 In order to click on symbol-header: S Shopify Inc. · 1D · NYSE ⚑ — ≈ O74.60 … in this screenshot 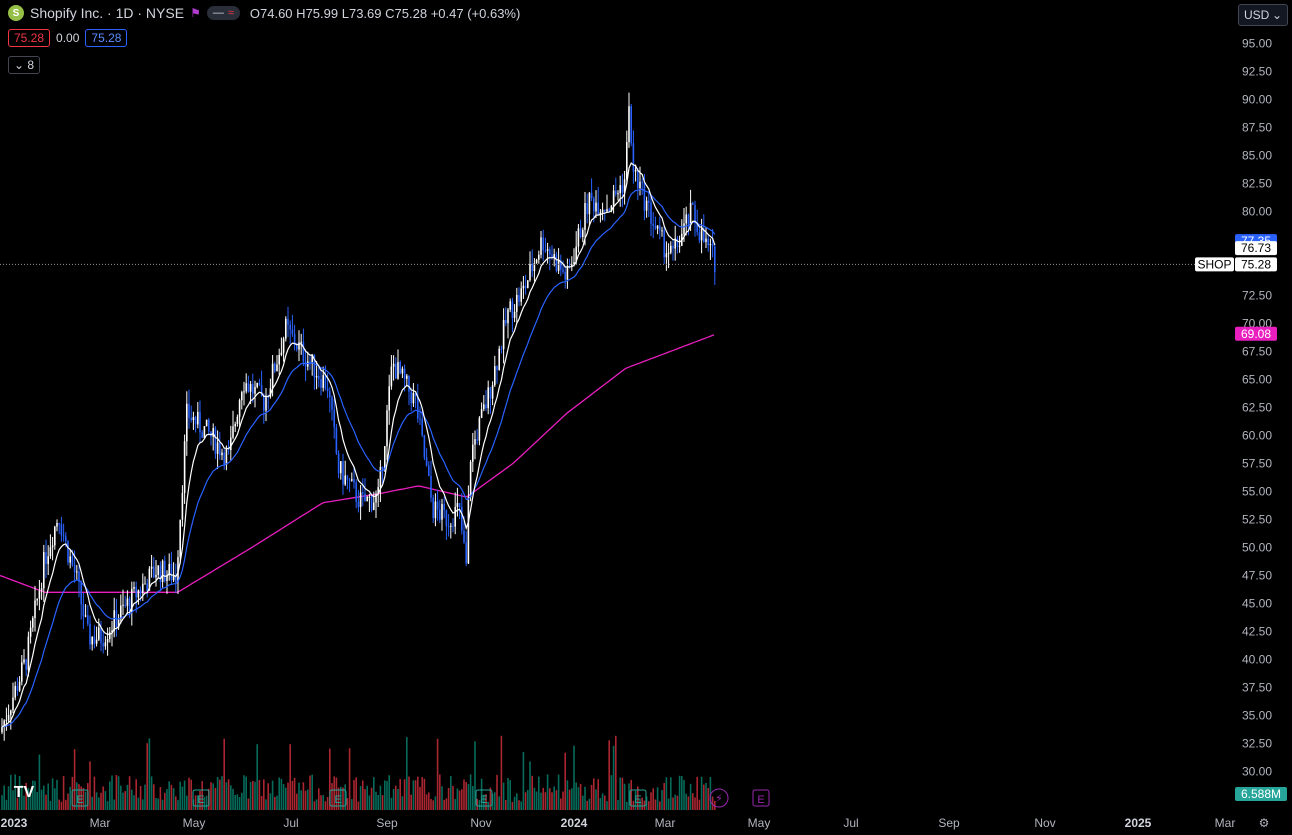, I will do `click(264, 13)`.